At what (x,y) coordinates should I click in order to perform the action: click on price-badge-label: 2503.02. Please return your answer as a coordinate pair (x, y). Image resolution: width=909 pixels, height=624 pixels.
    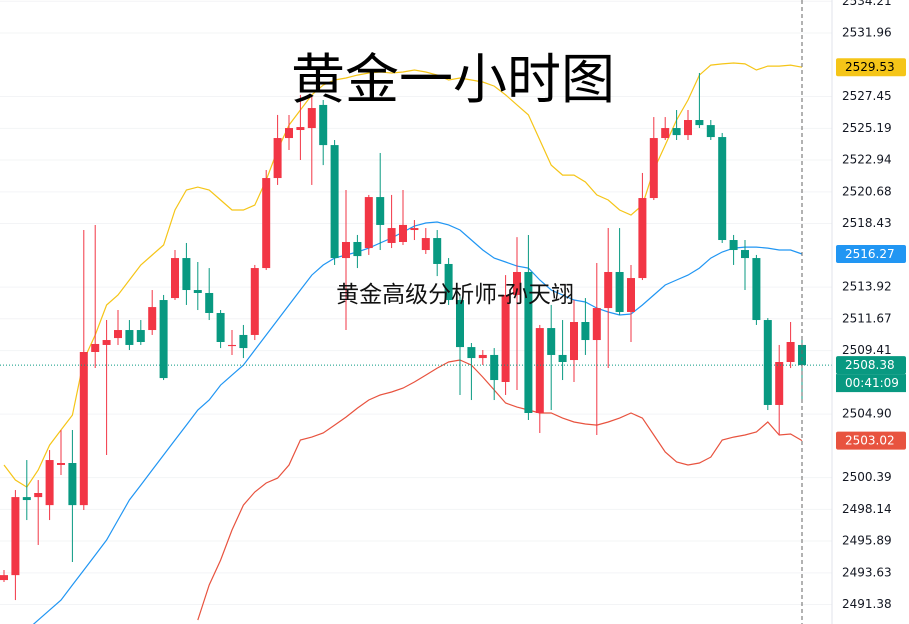
    Looking at the image, I should click on (870, 441).